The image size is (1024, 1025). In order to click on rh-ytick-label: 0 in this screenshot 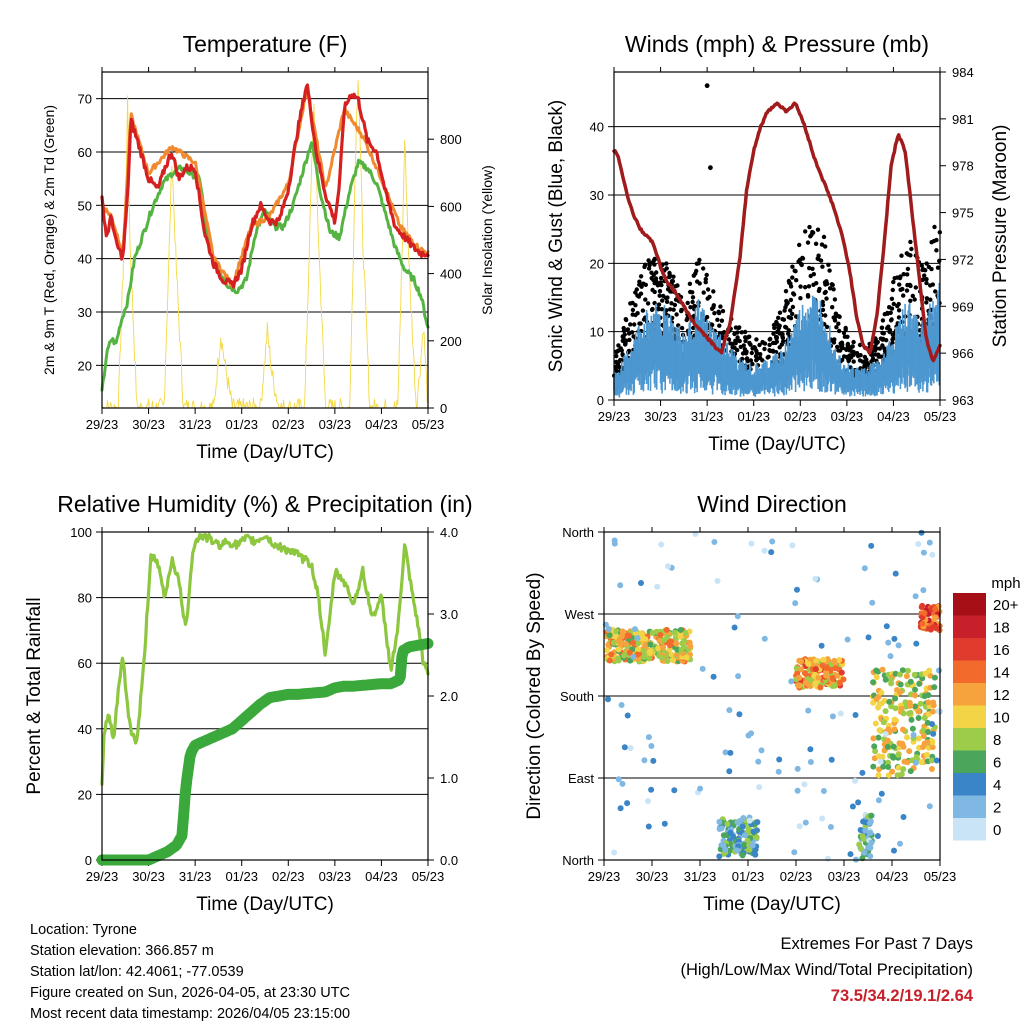, I will do `click(88, 860)`.